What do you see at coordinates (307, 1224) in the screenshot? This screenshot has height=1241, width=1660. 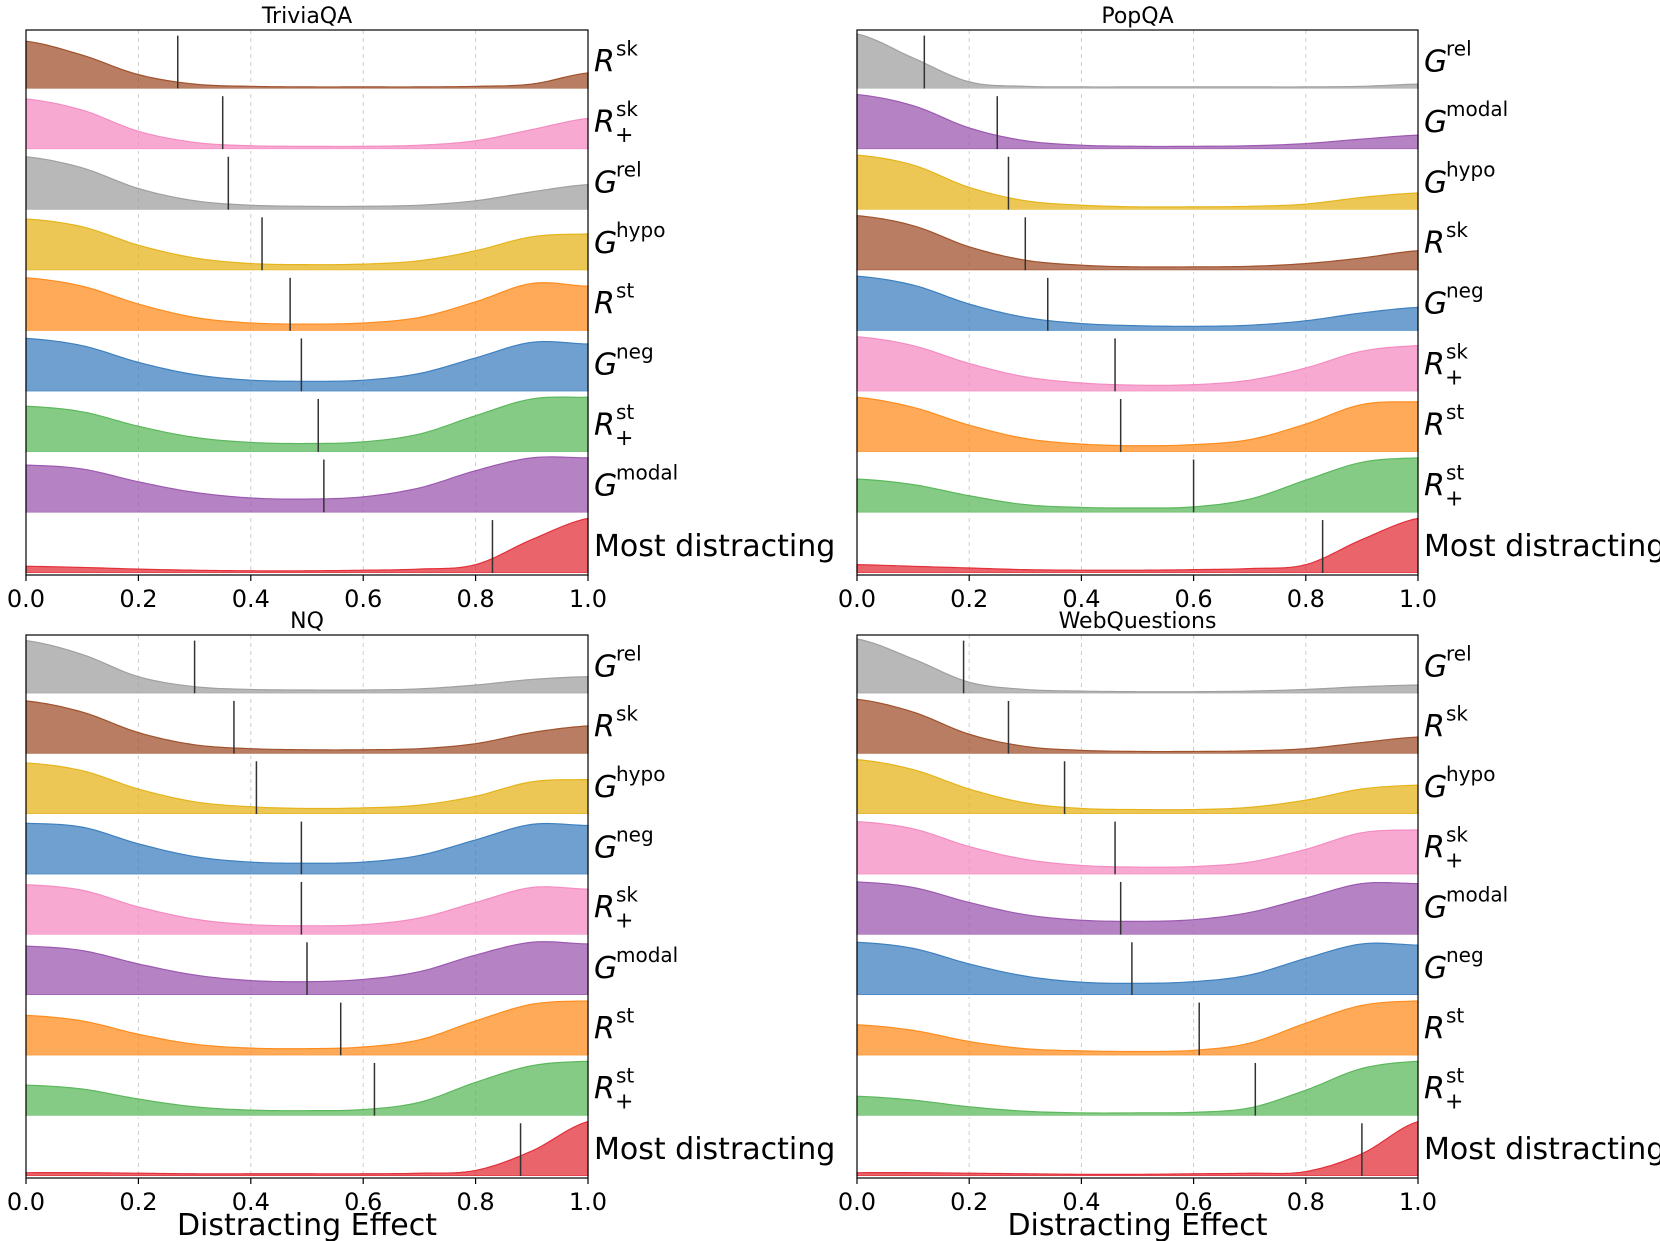 I see `x-axis-label: Distracting Effect` at bounding box center [307, 1224].